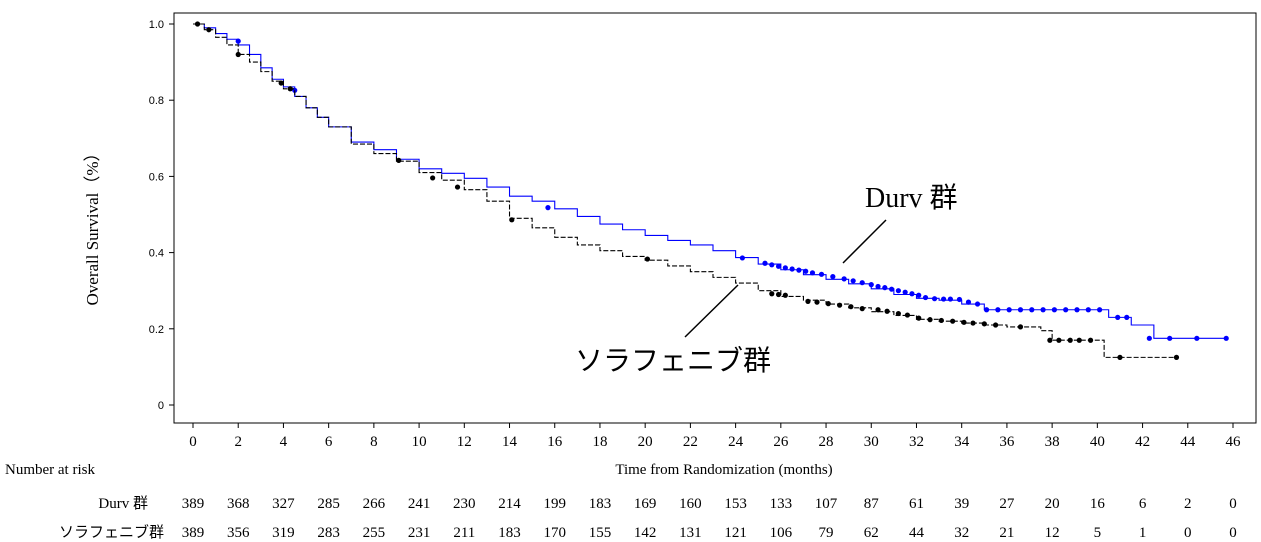  Describe the element at coordinates (1097, 442) in the screenshot. I see `x-tick-label: 40` at that location.